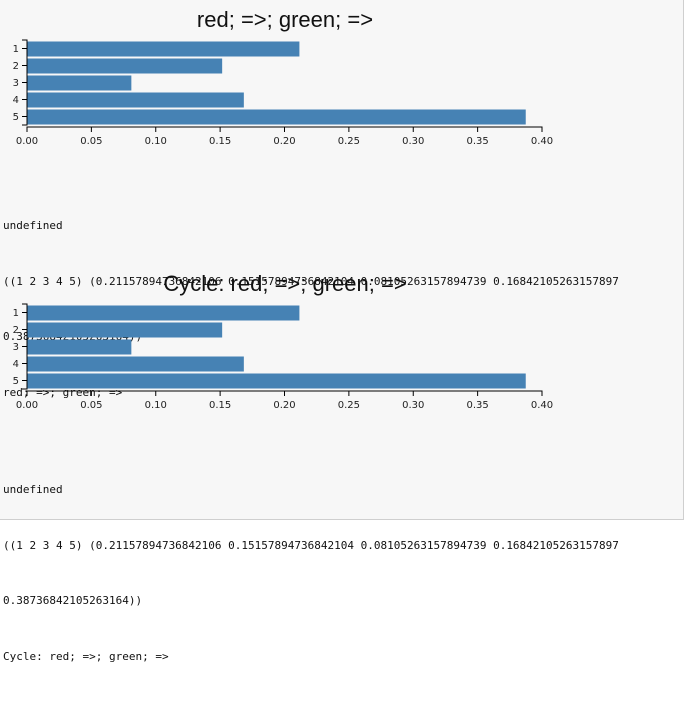  Describe the element at coordinates (285, 19) in the screenshot. I see `chart-title: red; =>; green; =>` at that location.